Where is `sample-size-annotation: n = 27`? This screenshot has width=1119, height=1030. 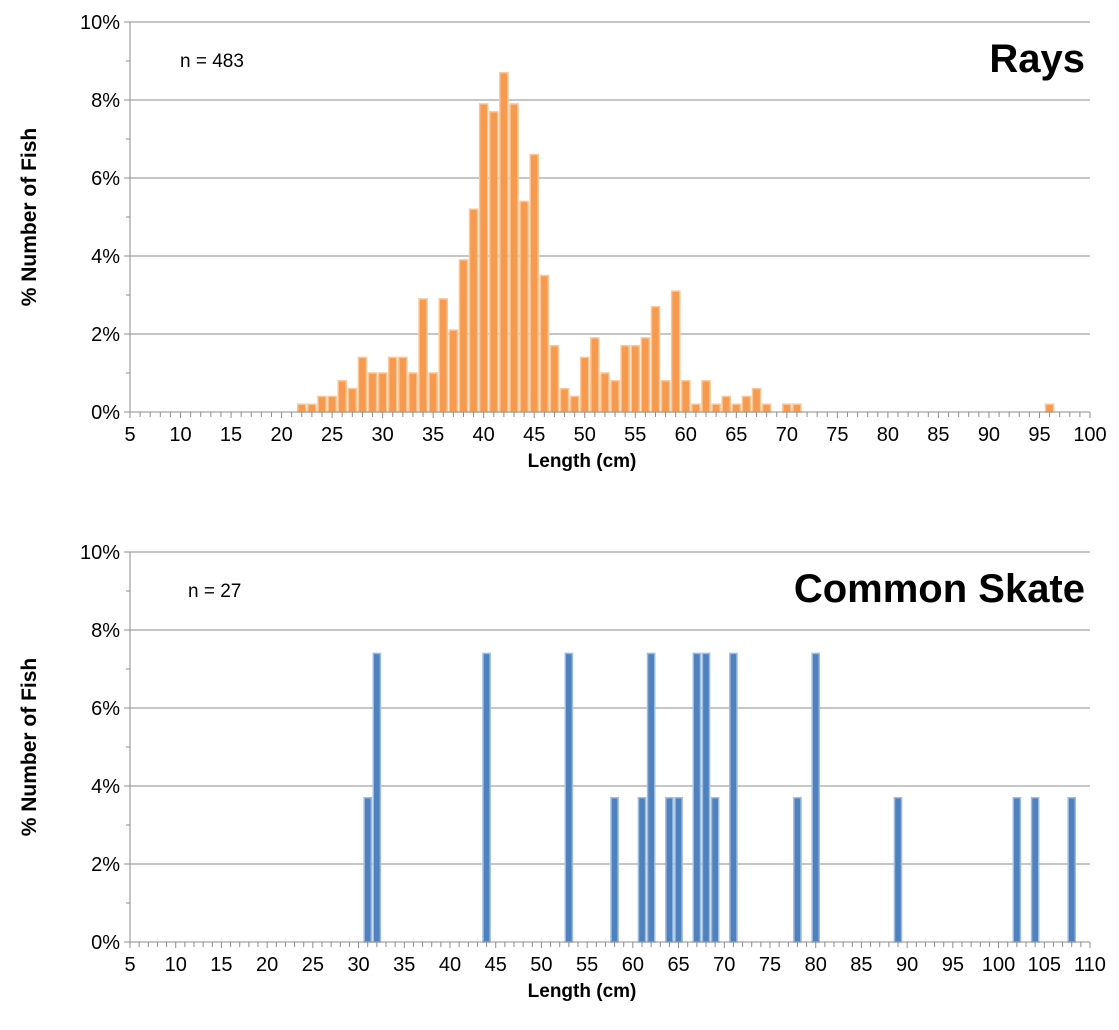 sample-size-annotation: n = 27 is located at coordinates (214, 591).